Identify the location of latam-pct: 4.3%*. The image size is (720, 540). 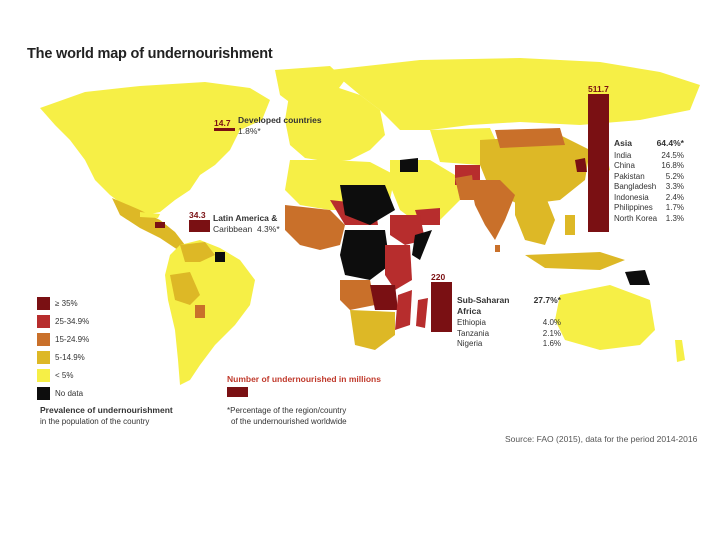
(268, 229).